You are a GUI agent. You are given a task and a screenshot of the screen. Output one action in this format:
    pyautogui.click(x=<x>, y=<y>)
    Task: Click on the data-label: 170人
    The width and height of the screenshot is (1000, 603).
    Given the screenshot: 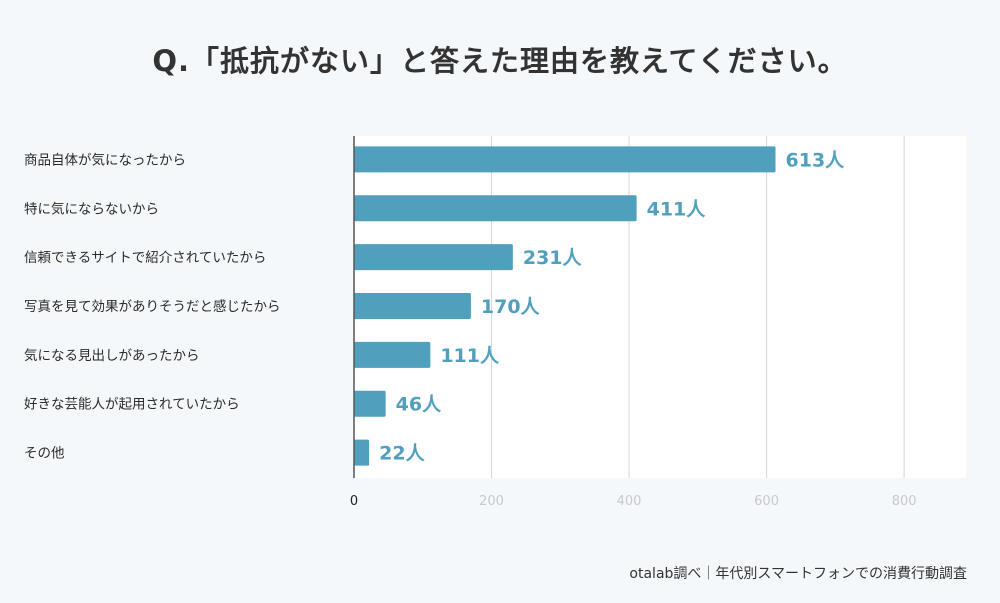 What is the action you would take?
    pyautogui.click(x=511, y=307)
    